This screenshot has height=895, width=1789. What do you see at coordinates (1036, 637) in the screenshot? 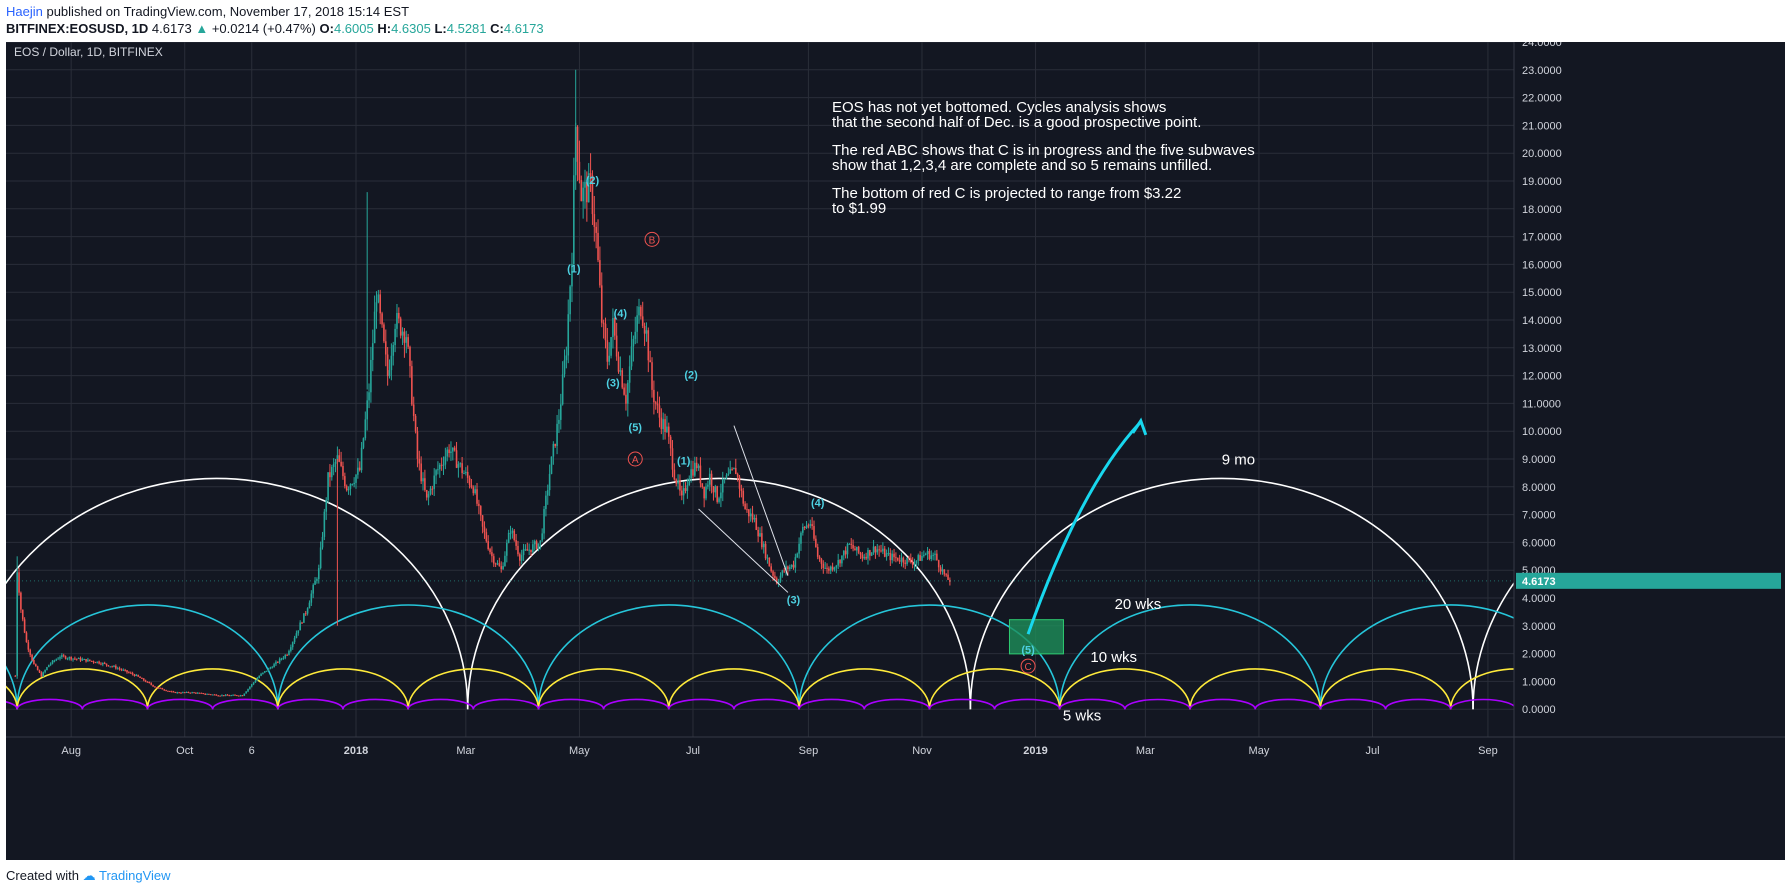
I see `target-zone-box` at bounding box center [1036, 637].